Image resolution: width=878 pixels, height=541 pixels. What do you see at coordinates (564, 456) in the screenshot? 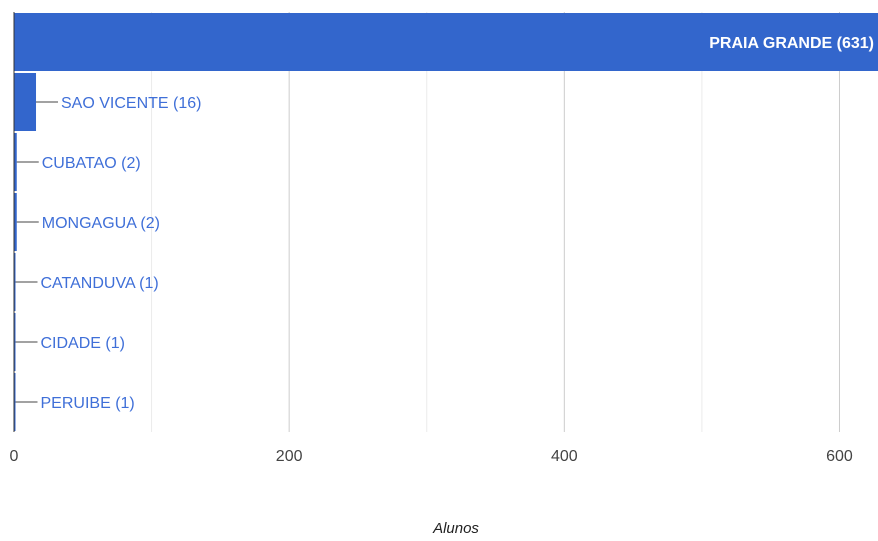
I see `x-tick-label: 400` at bounding box center [564, 456].